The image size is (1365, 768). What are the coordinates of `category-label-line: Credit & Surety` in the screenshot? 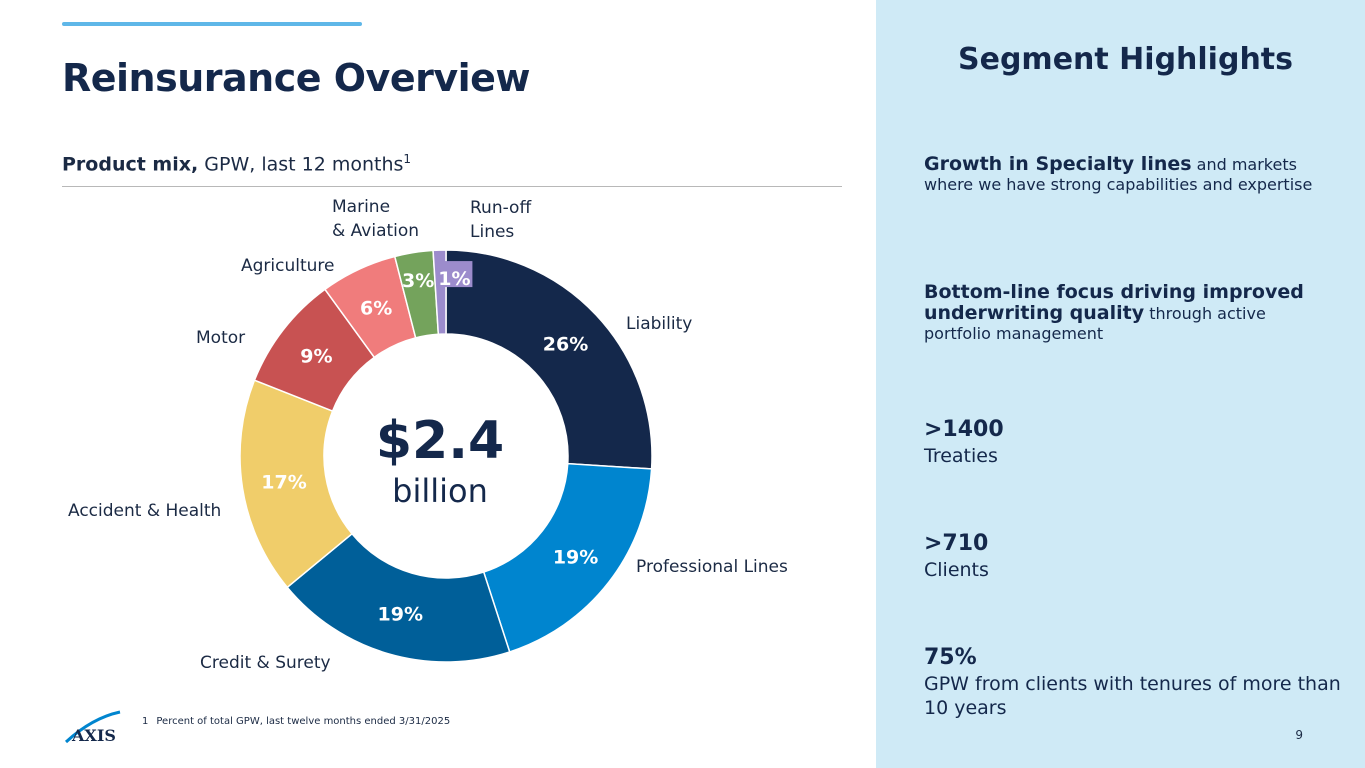 It's located at (265, 663).